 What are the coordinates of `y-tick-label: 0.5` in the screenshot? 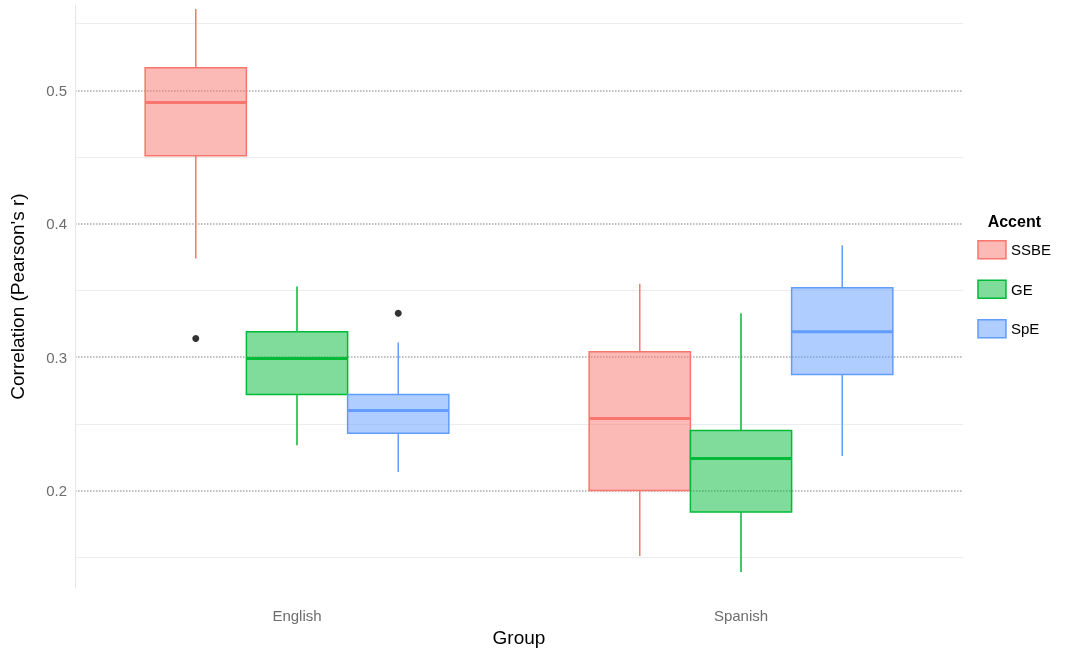 It's located at (56, 90).